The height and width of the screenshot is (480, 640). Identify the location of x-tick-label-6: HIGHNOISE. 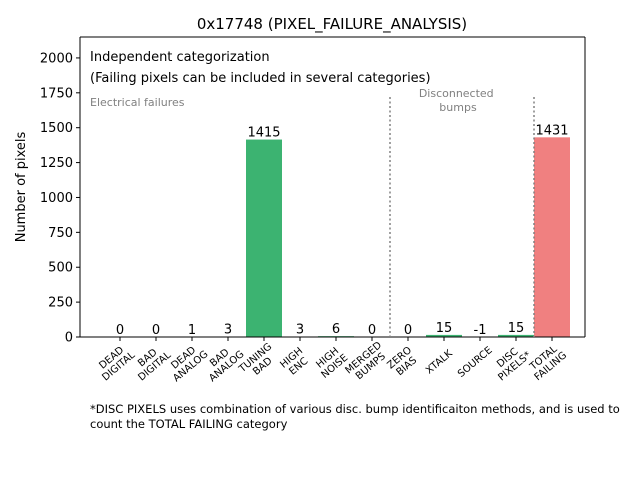
(331, 362).